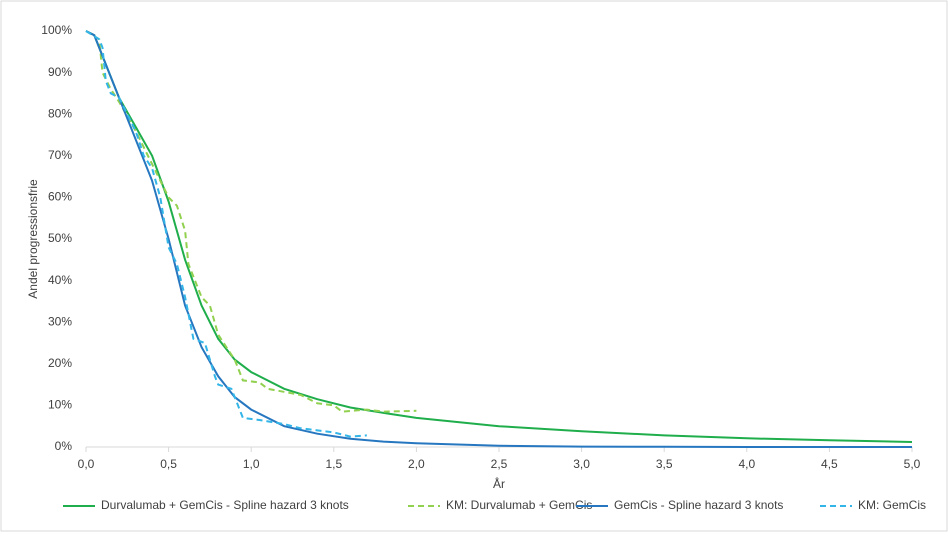  Describe the element at coordinates (56, 30) in the screenshot. I see `y-tick-label: 100%` at that location.